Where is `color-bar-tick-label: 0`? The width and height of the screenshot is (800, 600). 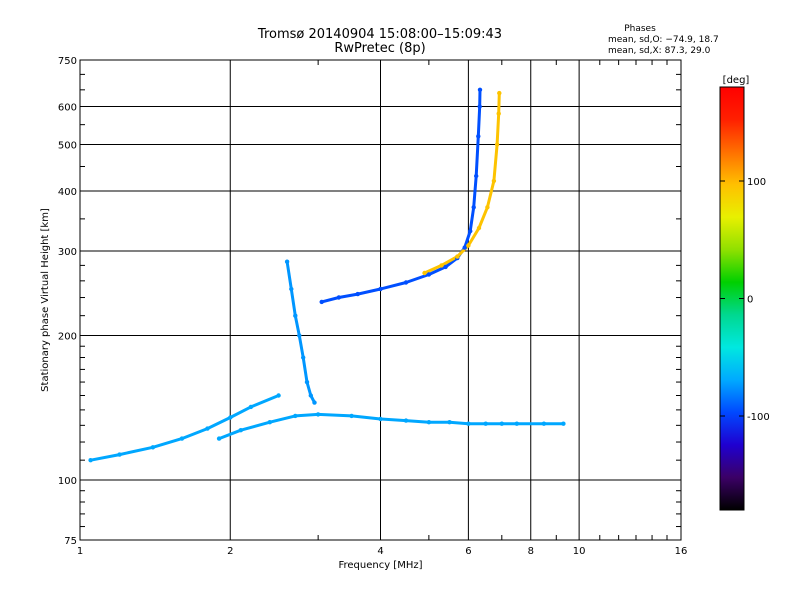 color-bar-tick-label: 0 is located at coordinates (750, 300).